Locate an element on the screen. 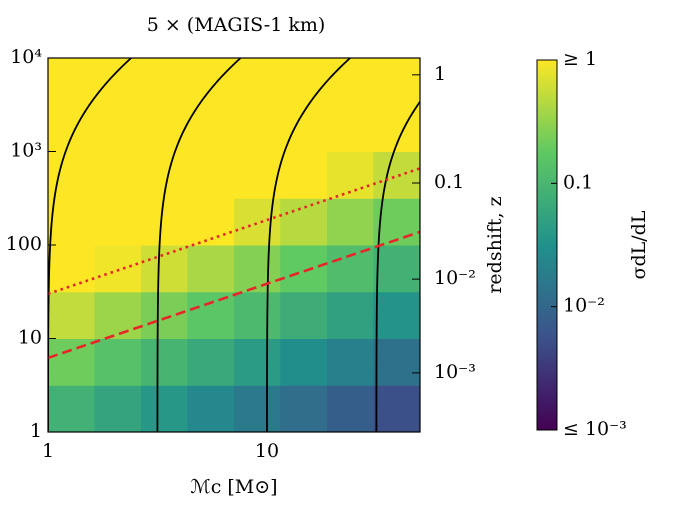 This screenshot has width=682, height=510. colorbar-label: σdL/dL is located at coordinates (639, 244).